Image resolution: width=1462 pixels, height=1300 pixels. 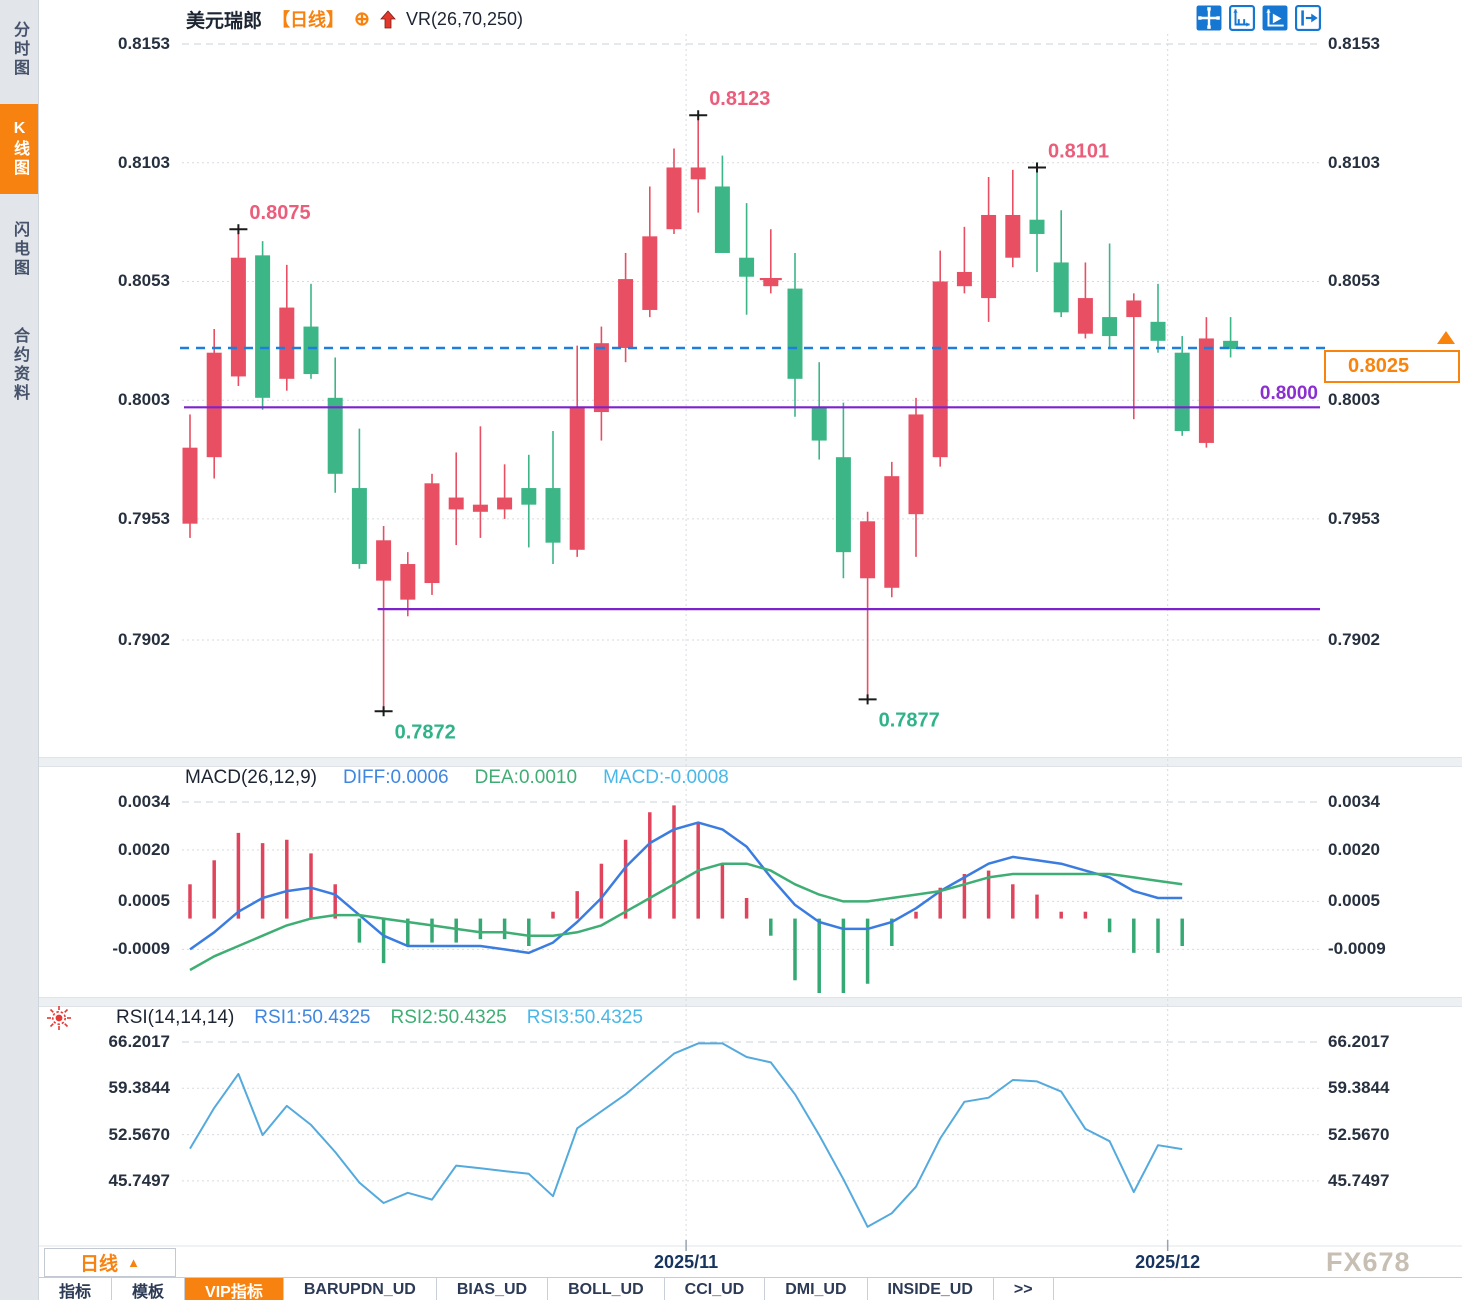 What do you see at coordinates (1024, 1289) in the screenshot?
I see `tab-more: >>` at bounding box center [1024, 1289].